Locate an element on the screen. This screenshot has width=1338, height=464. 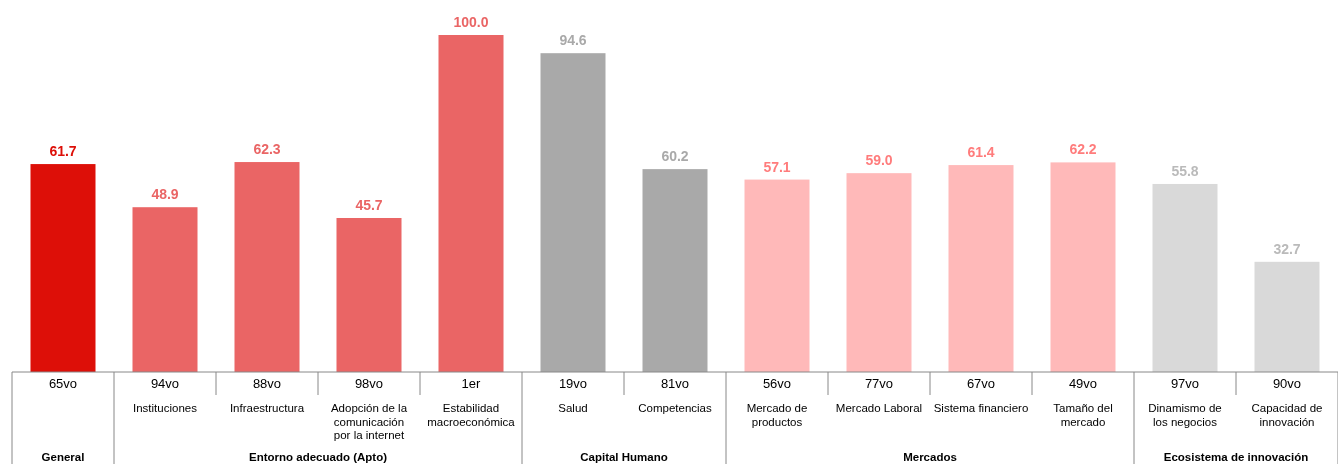
text: 77vo is located at coordinates (879, 383).